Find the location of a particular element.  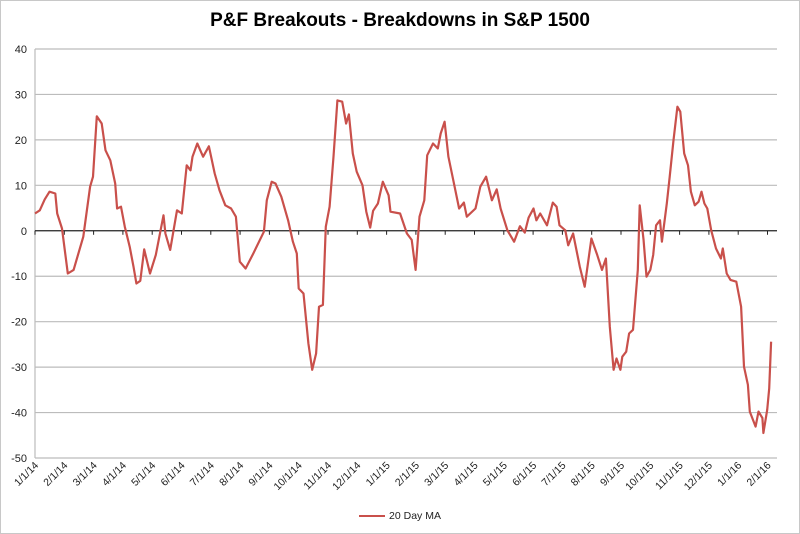

x-tick-label: 6/1/15 is located at coordinates (524, 474).